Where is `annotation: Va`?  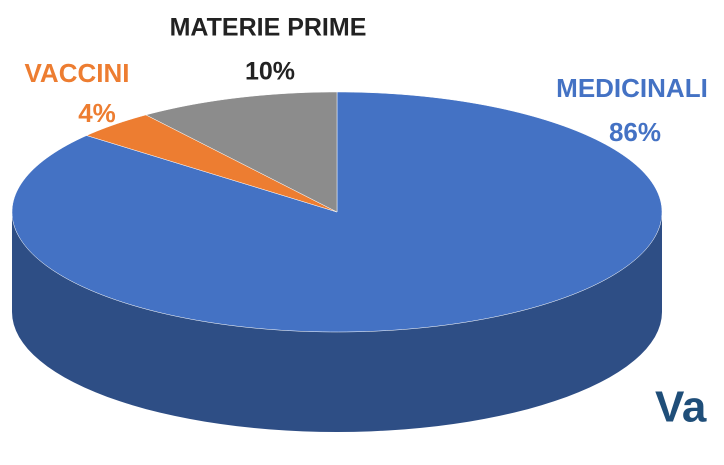
annotation: Va is located at coordinates (681, 407).